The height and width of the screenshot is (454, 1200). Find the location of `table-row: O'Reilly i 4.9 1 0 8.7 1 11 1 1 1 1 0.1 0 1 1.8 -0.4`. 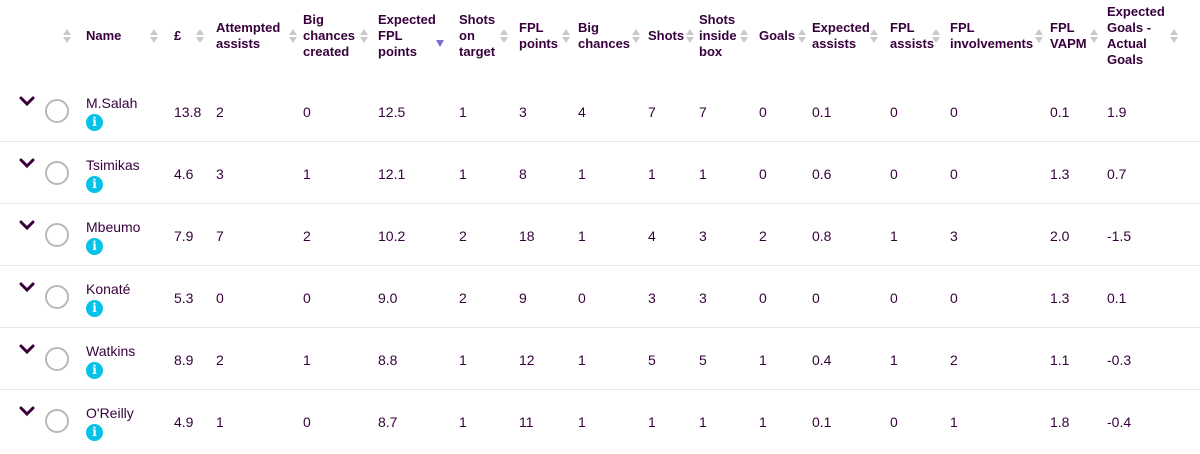

table-row: O'Reilly i 4.9 1 0 8.7 1 11 1 1 1 1 0.1 0 1 1.8 -0.4 is located at coordinates (600, 421).